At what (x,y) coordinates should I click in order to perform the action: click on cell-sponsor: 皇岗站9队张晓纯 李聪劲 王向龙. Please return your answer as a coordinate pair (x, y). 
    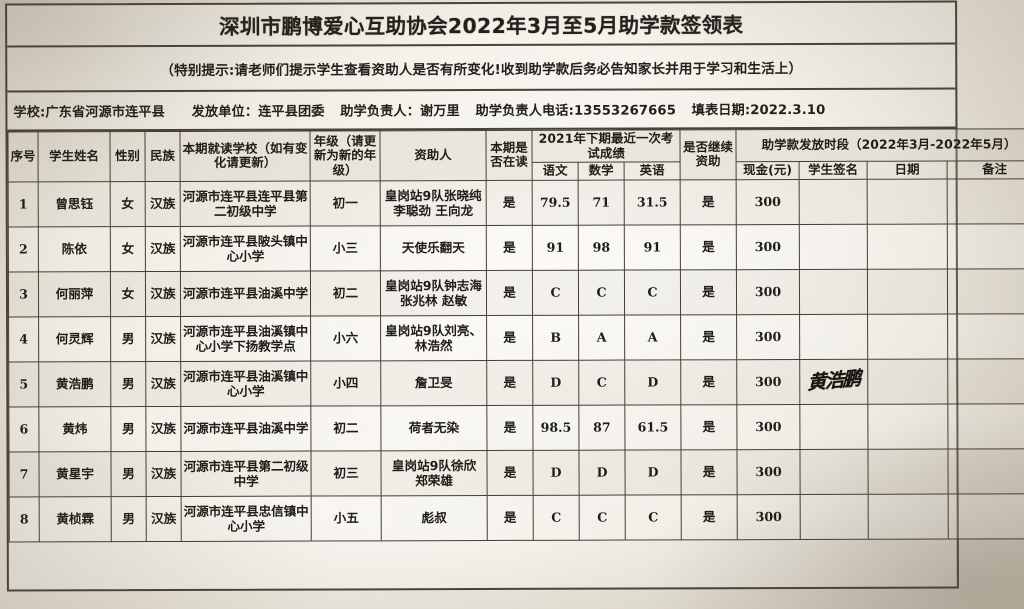
    Looking at the image, I should click on (433, 203).